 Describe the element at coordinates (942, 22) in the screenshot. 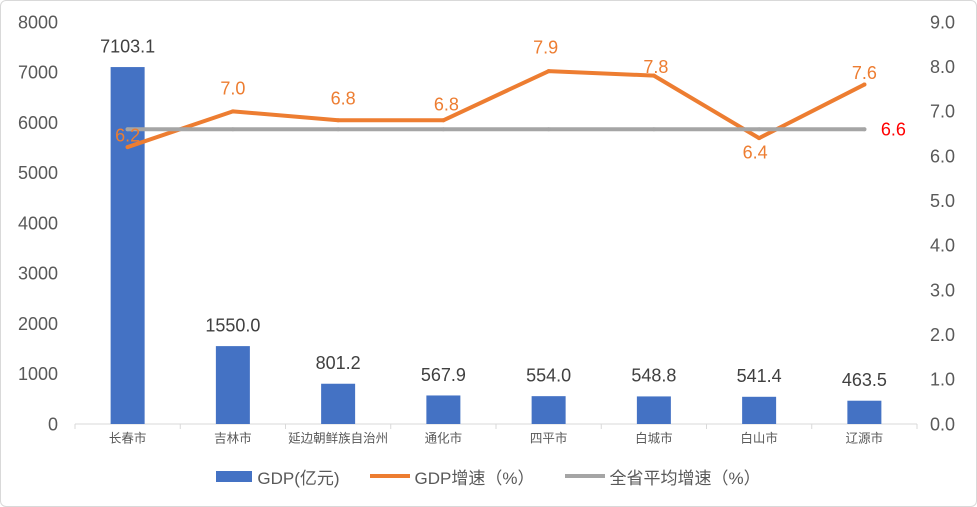

I see `y2-axis-tick-label: 9.0` at that location.